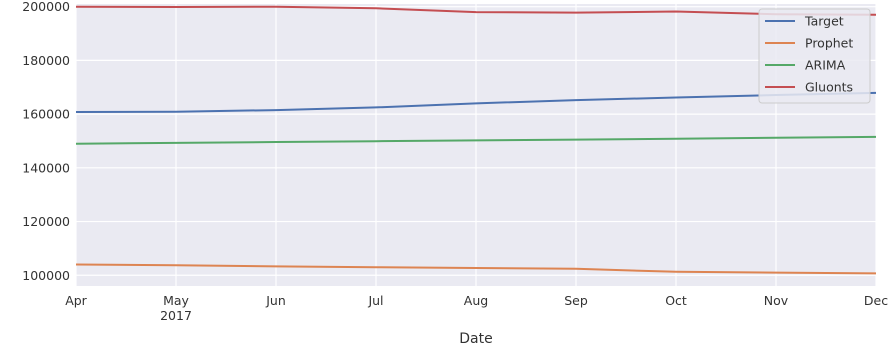 This screenshot has width=889, height=351. Describe the element at coordinates (476, 102) in the screenshot. I see `series-line-target` at that location.